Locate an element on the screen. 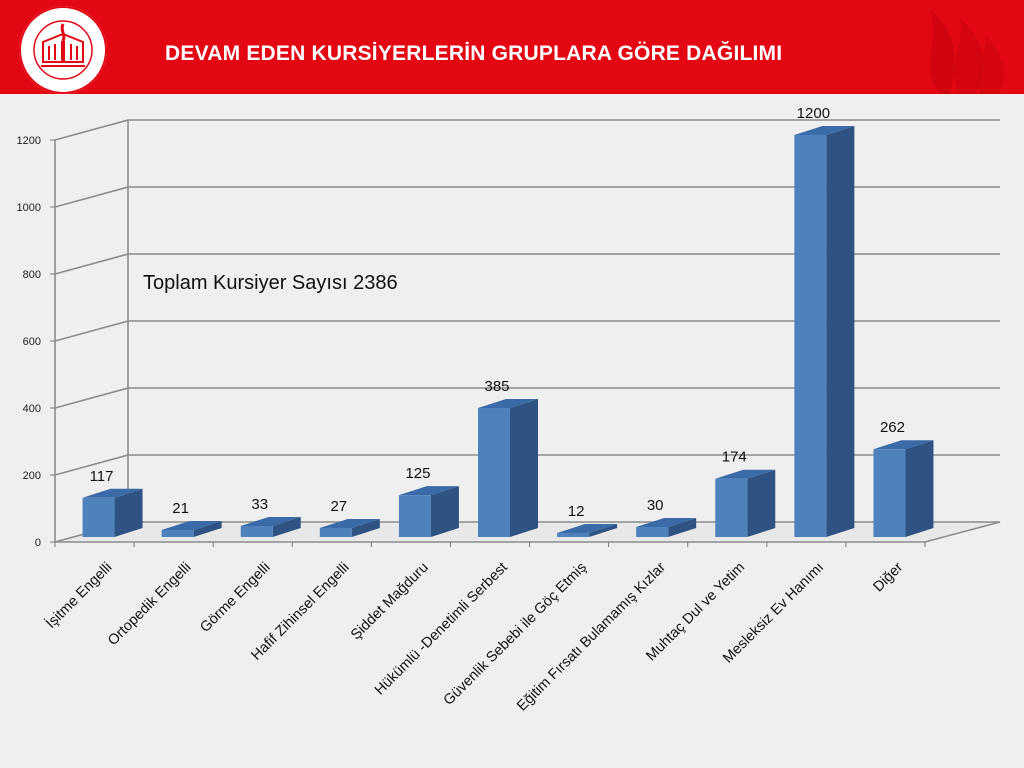 Image resolution: width=1024 pixels, height=768 pixels. data-label: 12 is located at coordinates (576, 511).